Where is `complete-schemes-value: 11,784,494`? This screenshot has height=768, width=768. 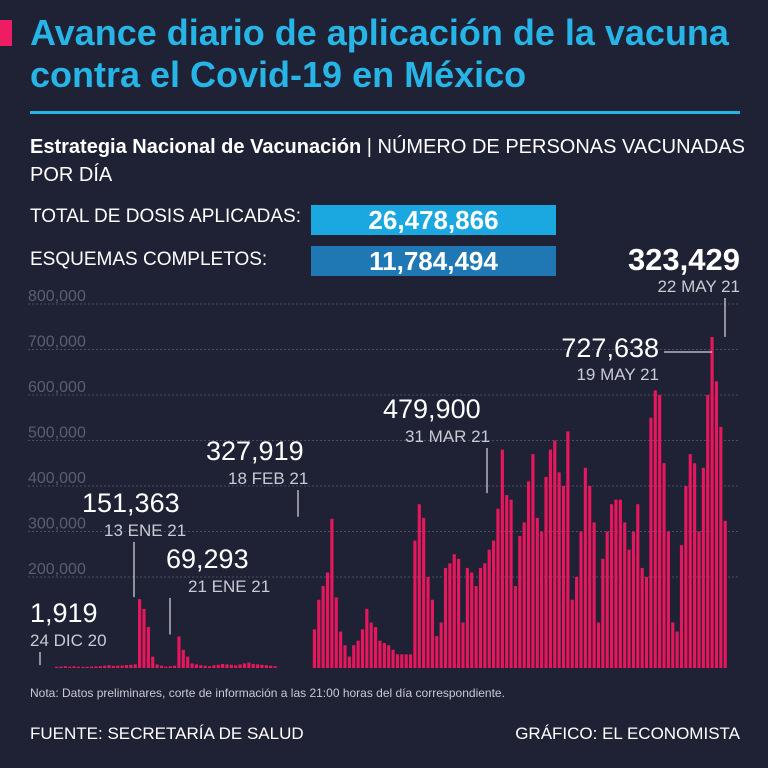
complete-schemes-value: 11,784,494 is located at coordinates (433, 261).